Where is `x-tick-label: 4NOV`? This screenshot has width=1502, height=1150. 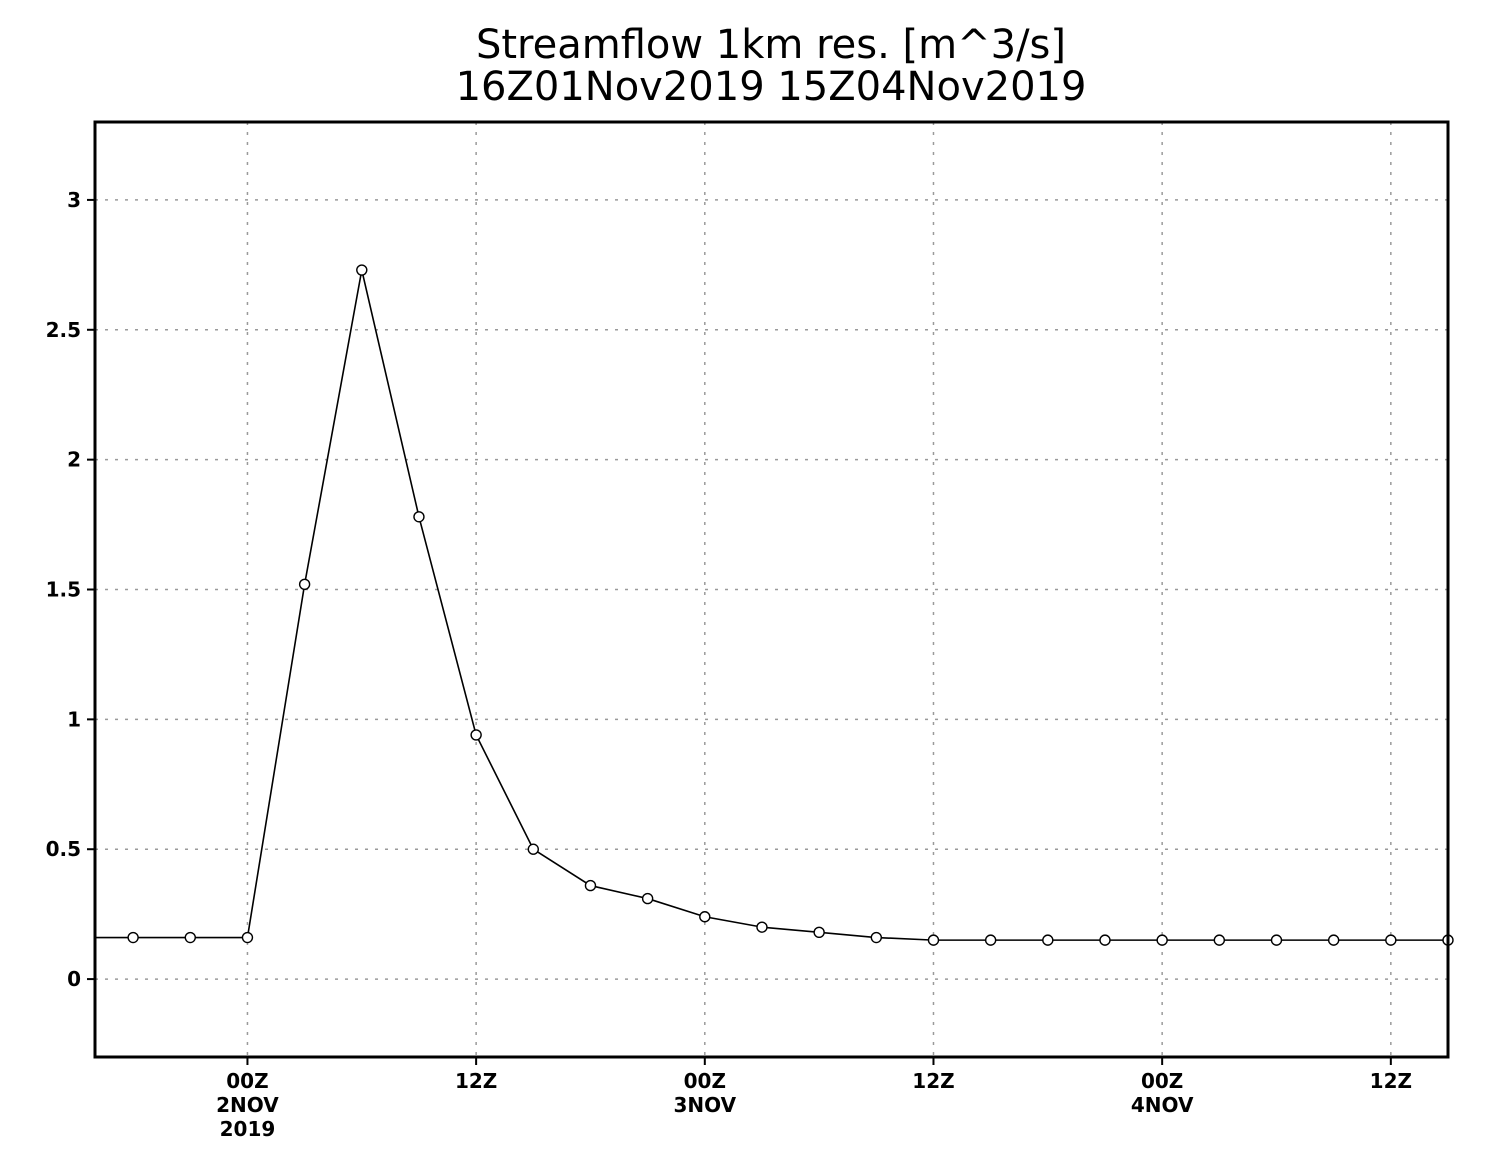 x-tick-label: 4NOV is located at coordinates (1162, 1105).